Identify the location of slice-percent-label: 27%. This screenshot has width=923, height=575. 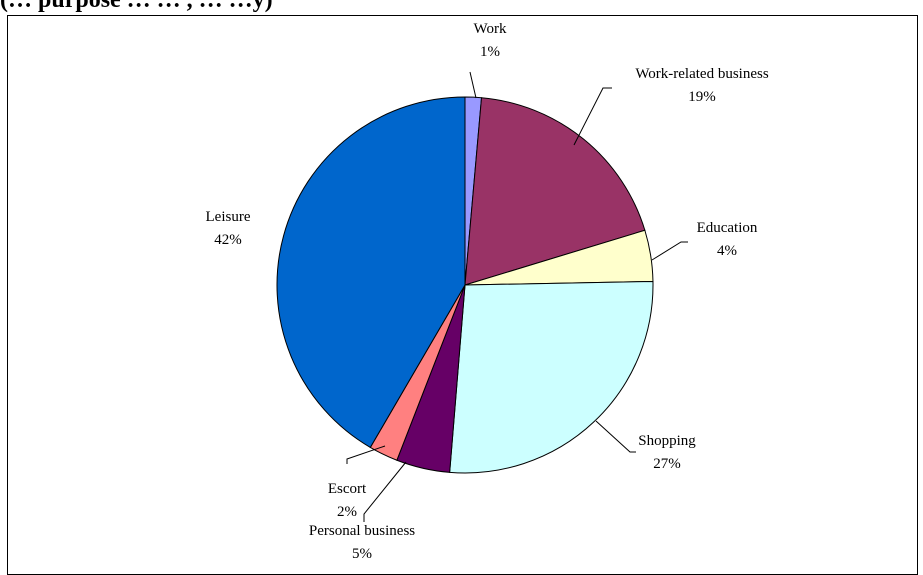
(667, 464).